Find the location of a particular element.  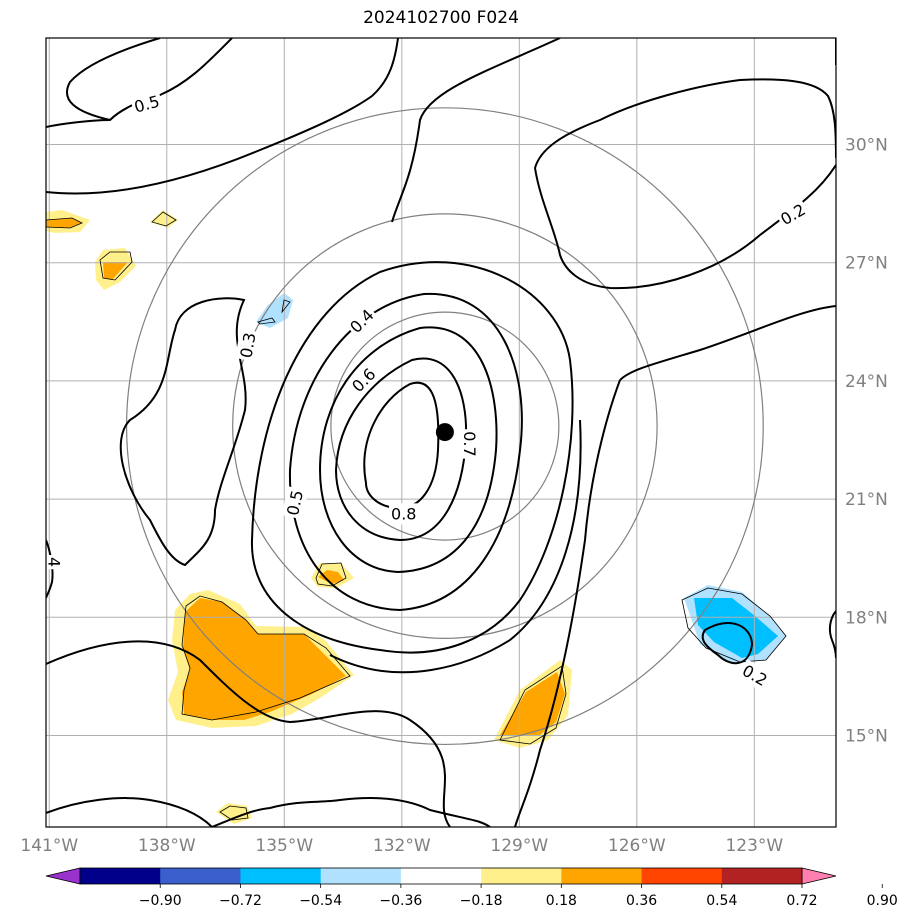

lon-tick-label: 123°W is located at coordinates (754, 846).